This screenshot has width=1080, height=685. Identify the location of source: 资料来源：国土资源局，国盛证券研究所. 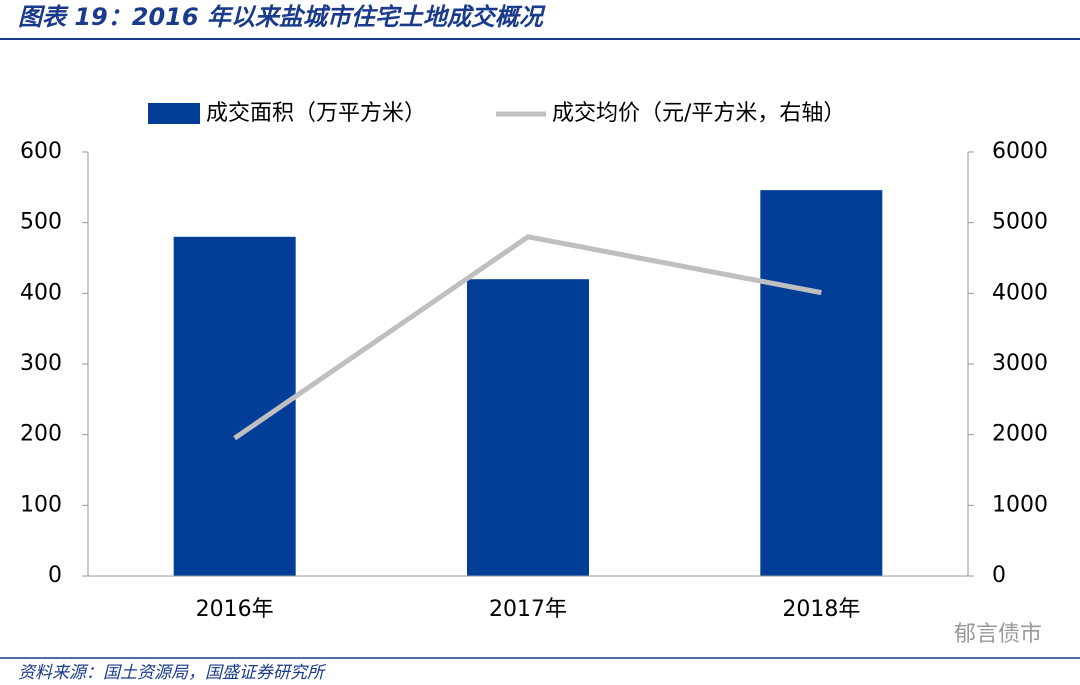
(172, 673).